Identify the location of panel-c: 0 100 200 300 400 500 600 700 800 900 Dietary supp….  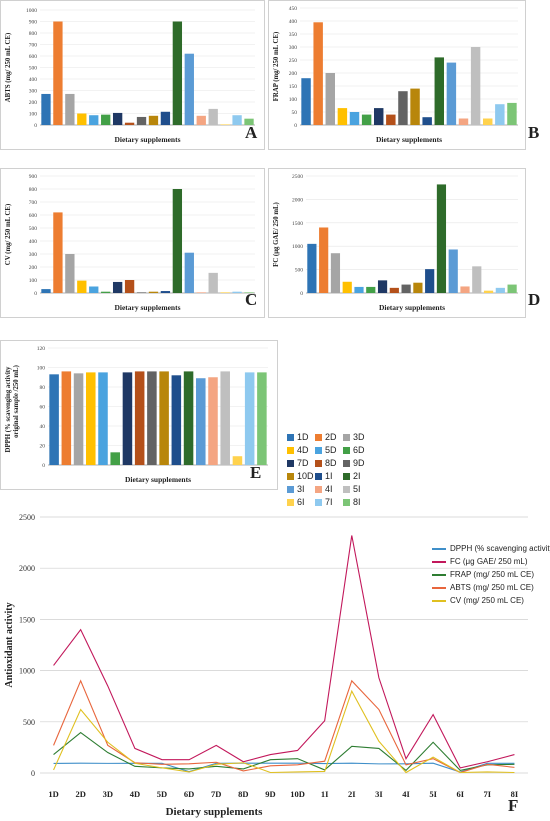
(137, 243).